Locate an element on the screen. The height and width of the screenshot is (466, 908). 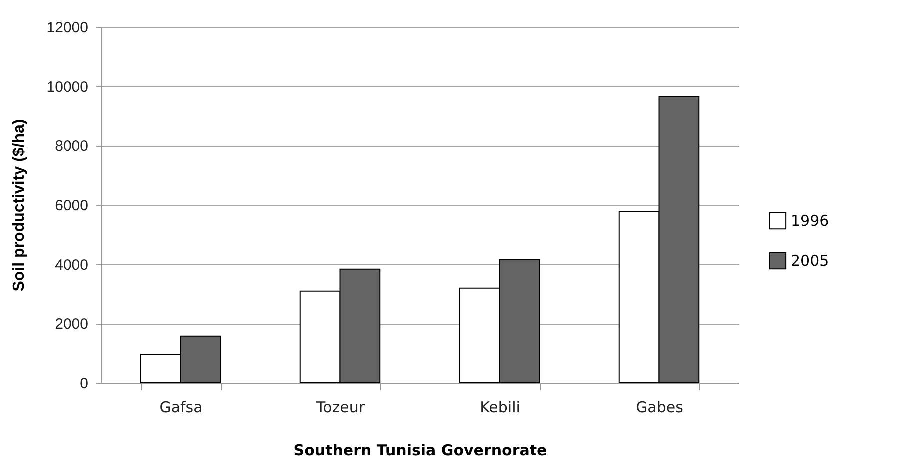
y-axis-title: Soil productivity ($/ha) is located at coordinates (19, 205).